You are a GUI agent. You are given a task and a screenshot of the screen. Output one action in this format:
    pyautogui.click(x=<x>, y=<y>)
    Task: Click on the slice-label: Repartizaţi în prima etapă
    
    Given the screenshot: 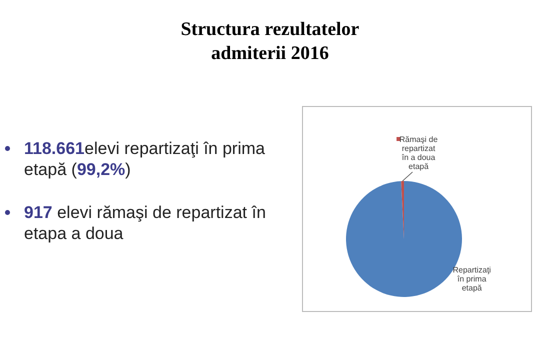 What is the action you would take?
    pyautogui.click(x=472, y=278)
    